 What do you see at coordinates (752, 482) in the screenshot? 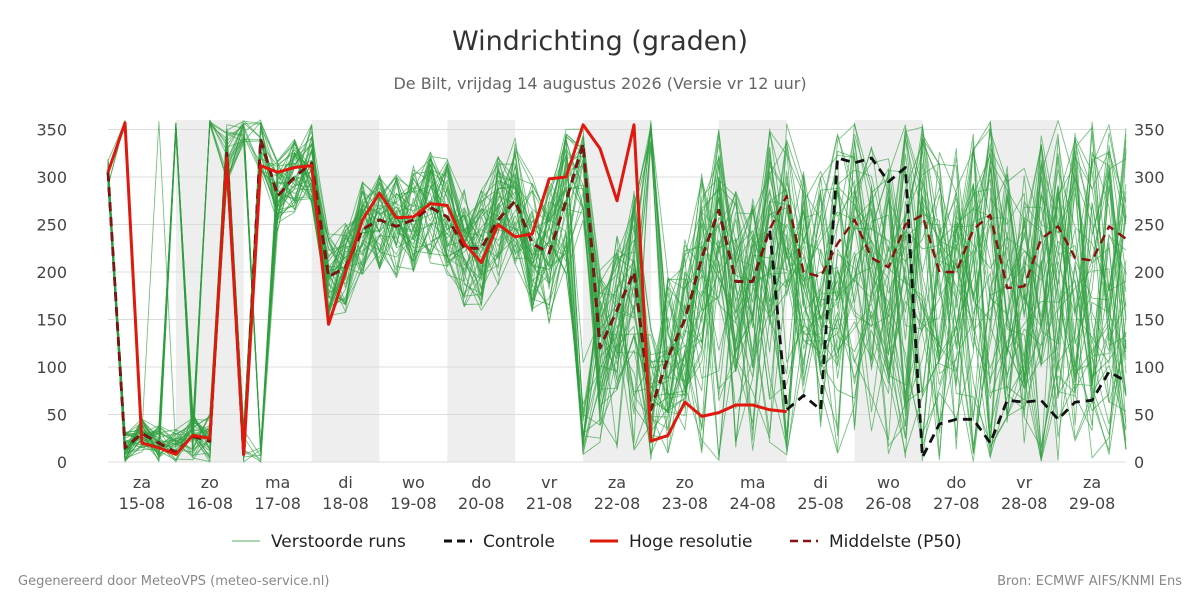
I see `x-tick-day-9: ma` at bounding box center [752, 482].